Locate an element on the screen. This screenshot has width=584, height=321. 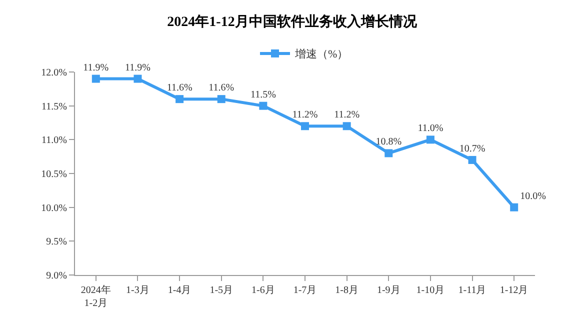
y-tick-label: 12.0% is located at coordinates (54, 73).